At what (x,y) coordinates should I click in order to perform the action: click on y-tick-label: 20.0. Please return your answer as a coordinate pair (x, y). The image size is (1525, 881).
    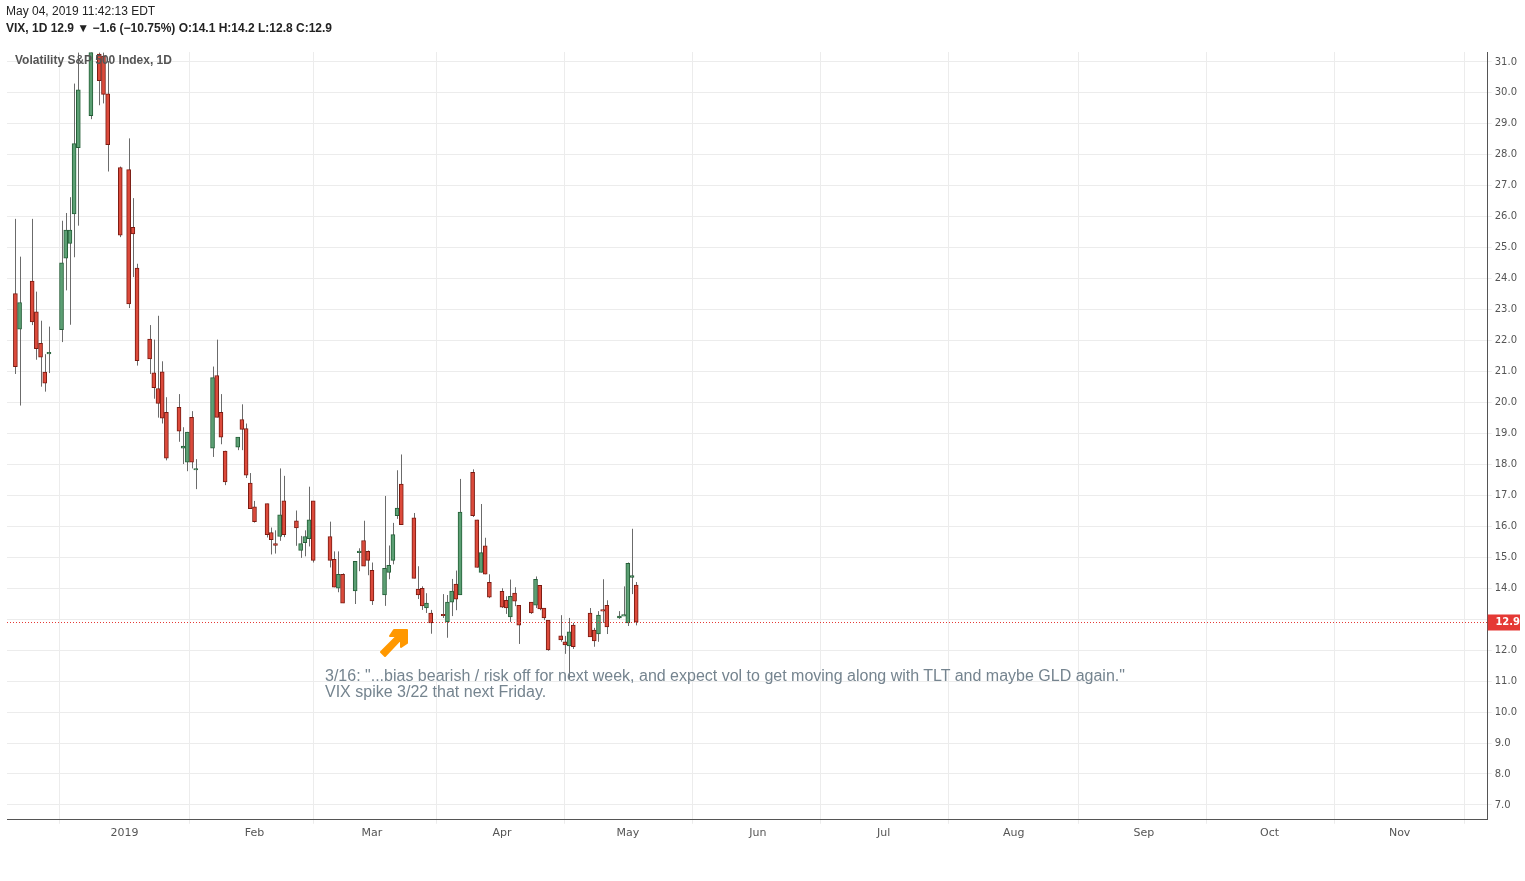
    Looking at the image, I should click on (1505, 402).